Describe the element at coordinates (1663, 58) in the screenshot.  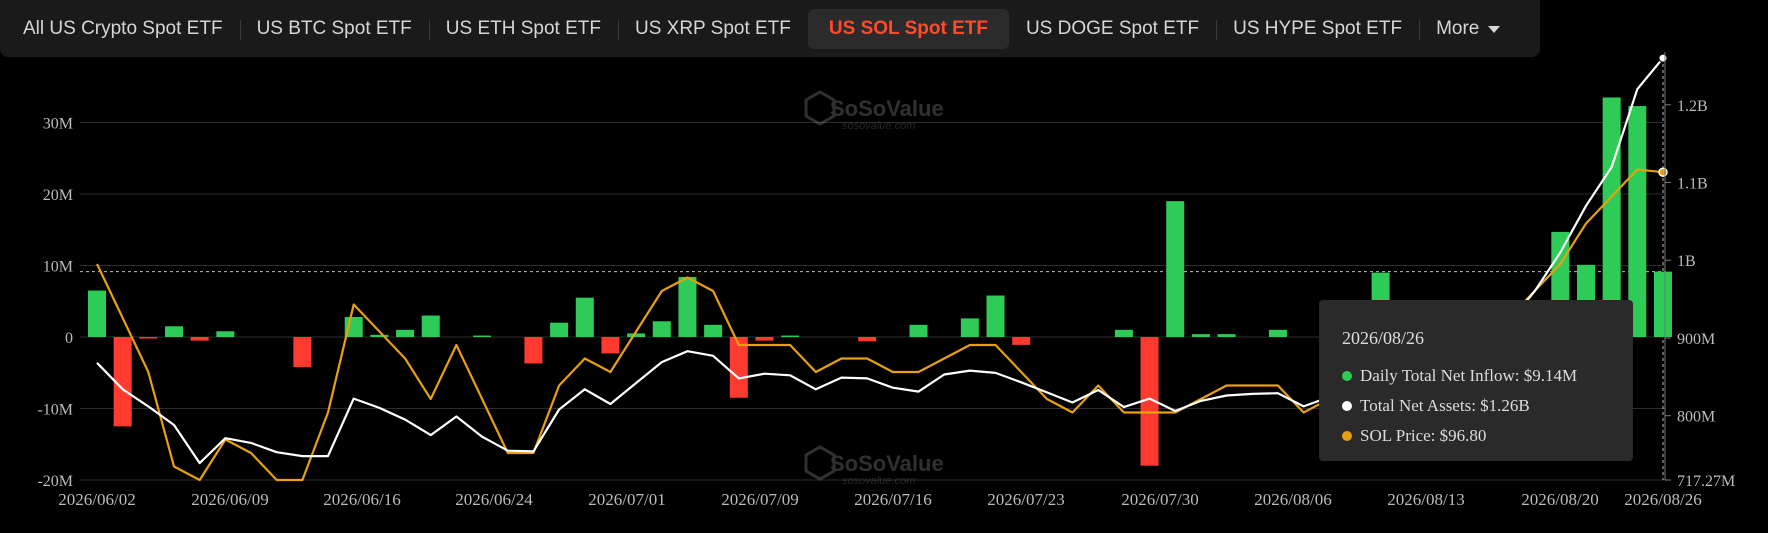
I see `net-assets-marker` at that location.